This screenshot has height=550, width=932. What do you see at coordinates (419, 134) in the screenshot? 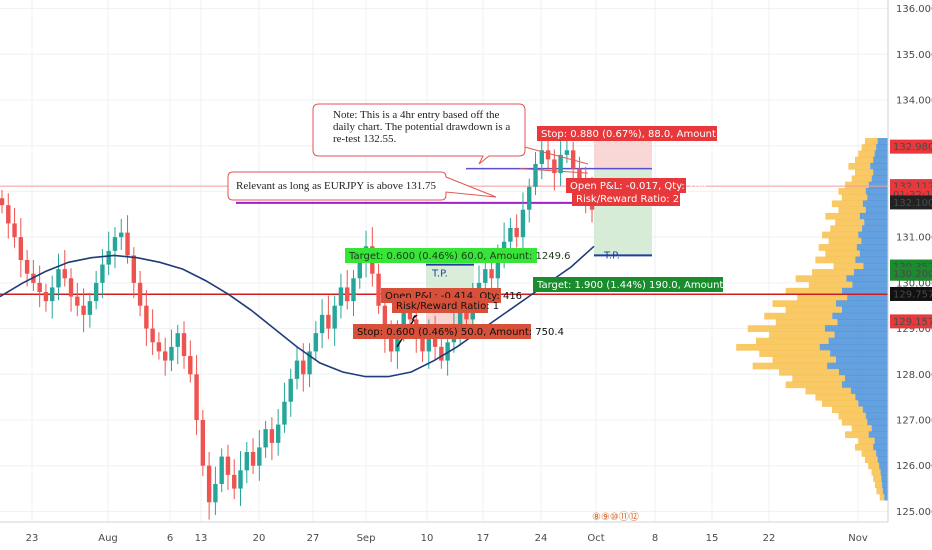
I see `note-callout-box` at bounding box center [419, 134].